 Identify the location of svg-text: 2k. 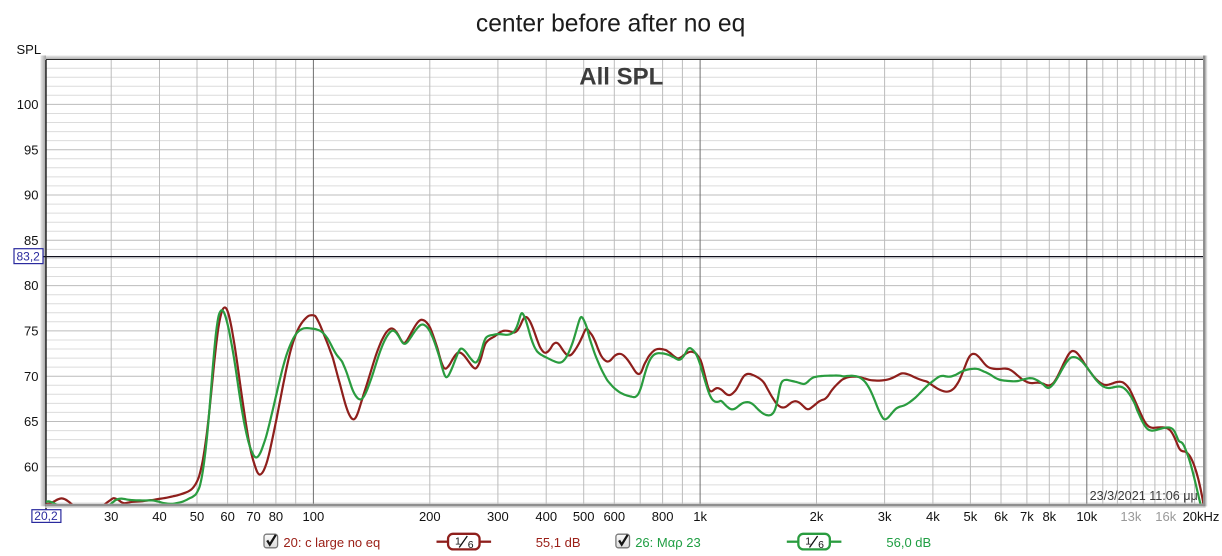
(817, 516).